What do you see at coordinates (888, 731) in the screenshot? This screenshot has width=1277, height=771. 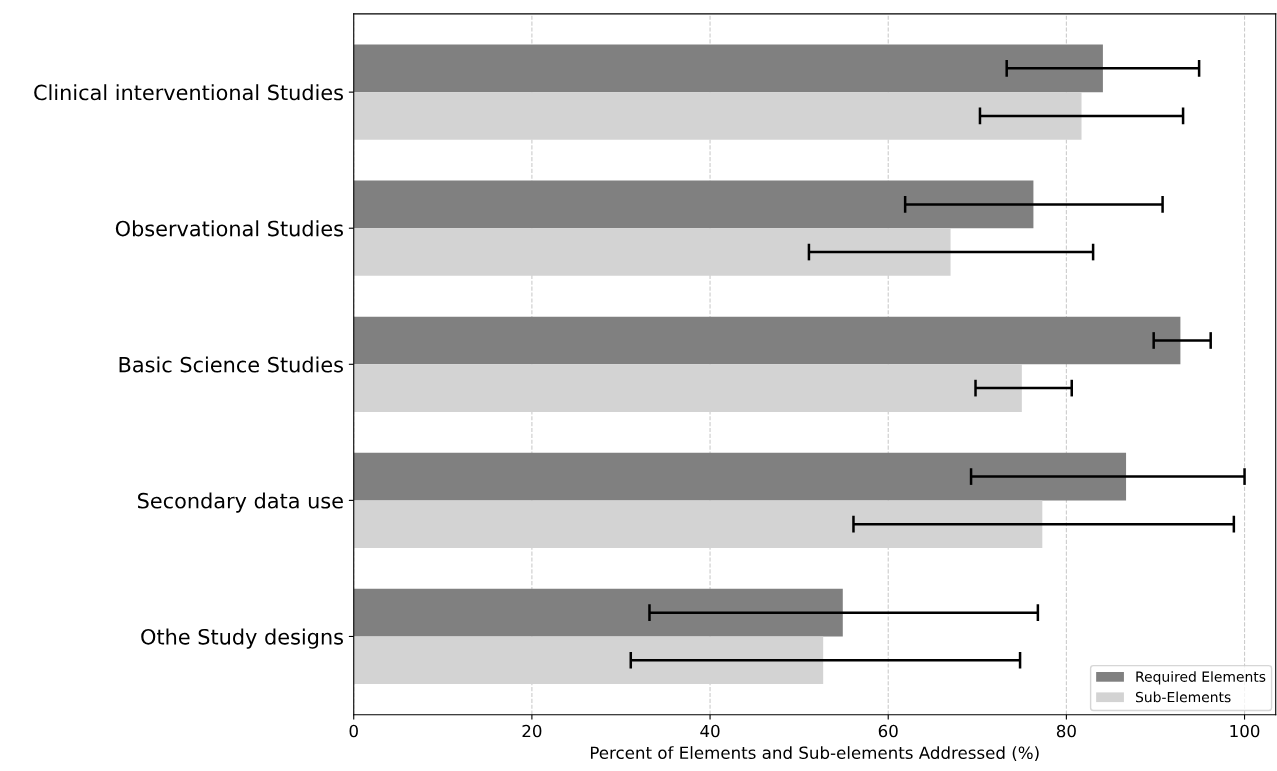 I see `x-tick-label: 60` at bounding box center [888, 731].